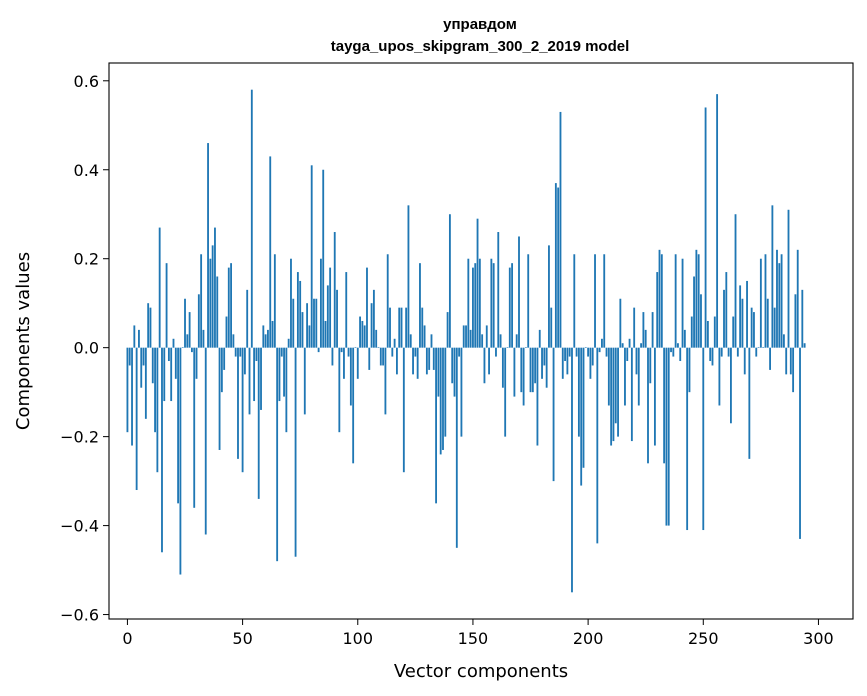 The image size is (867, 696). Describe the element at coordinates (127, 638) in the screenshot. I see `x-tick-label: 0` at that location.